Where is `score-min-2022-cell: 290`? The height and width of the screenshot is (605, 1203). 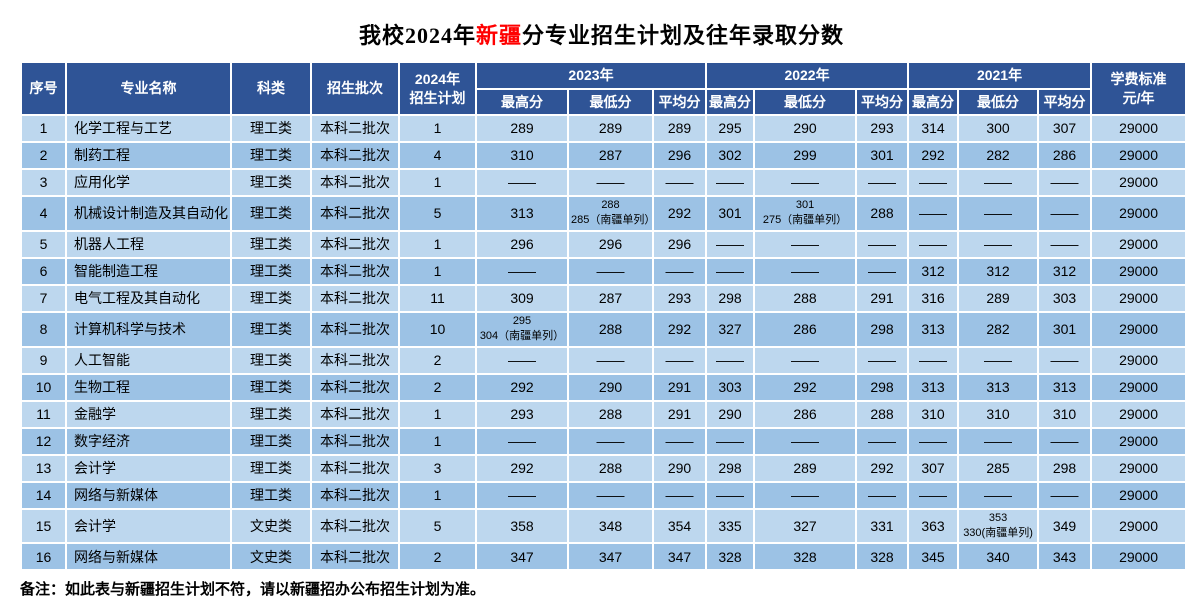 score-min-2022-cell: 290 is located at coordinates (805, 128).